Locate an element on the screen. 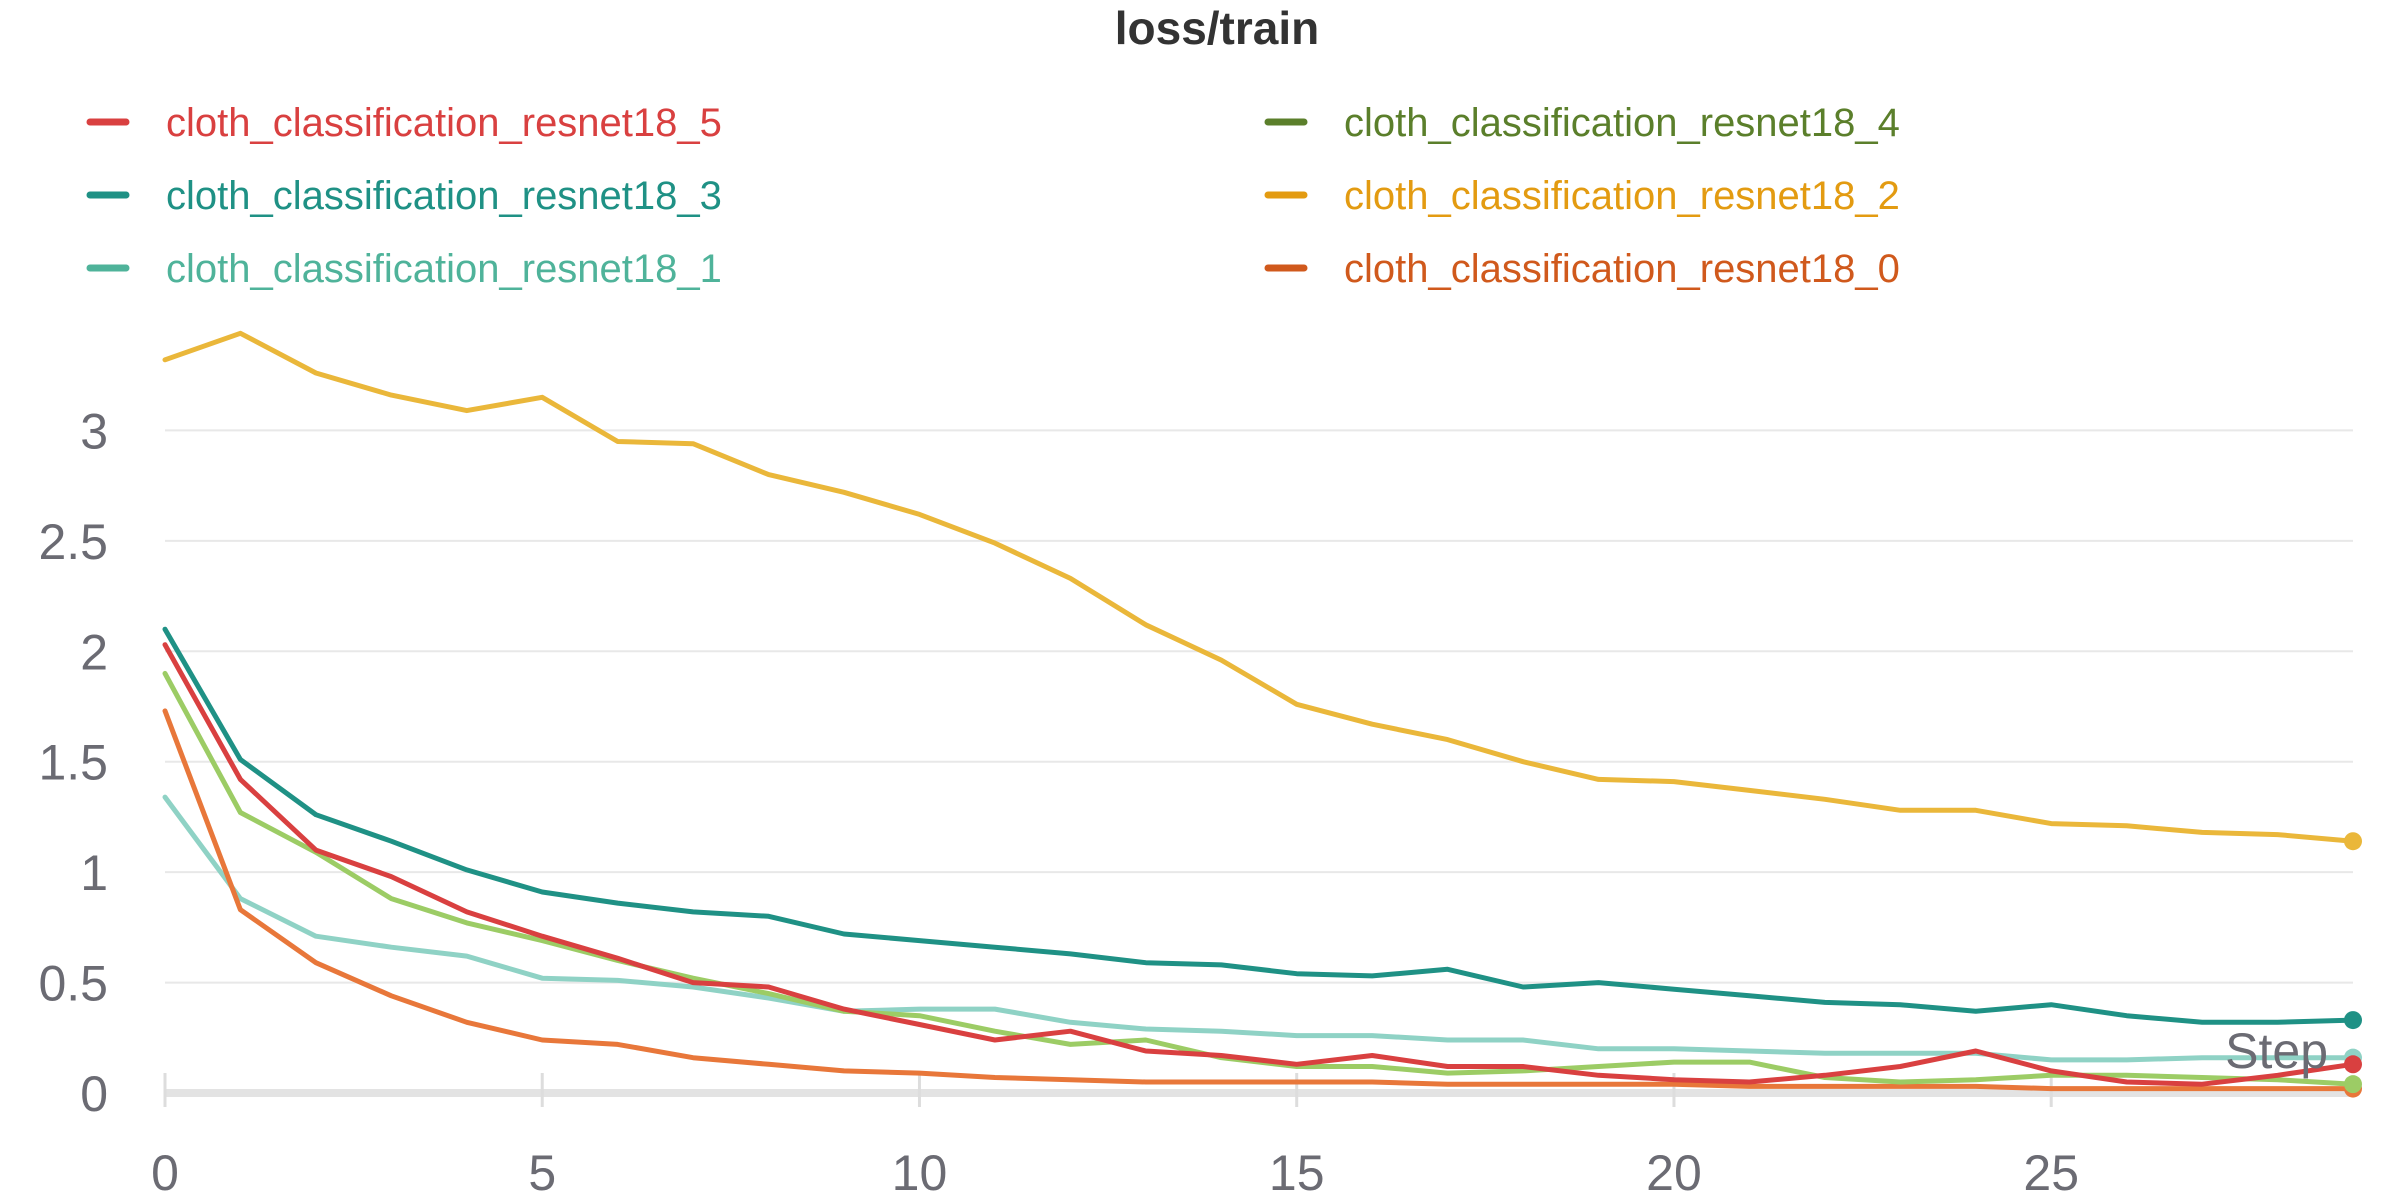  legend-label: cloth_classification_resnet18_3 is located at coordinates (444, 196).